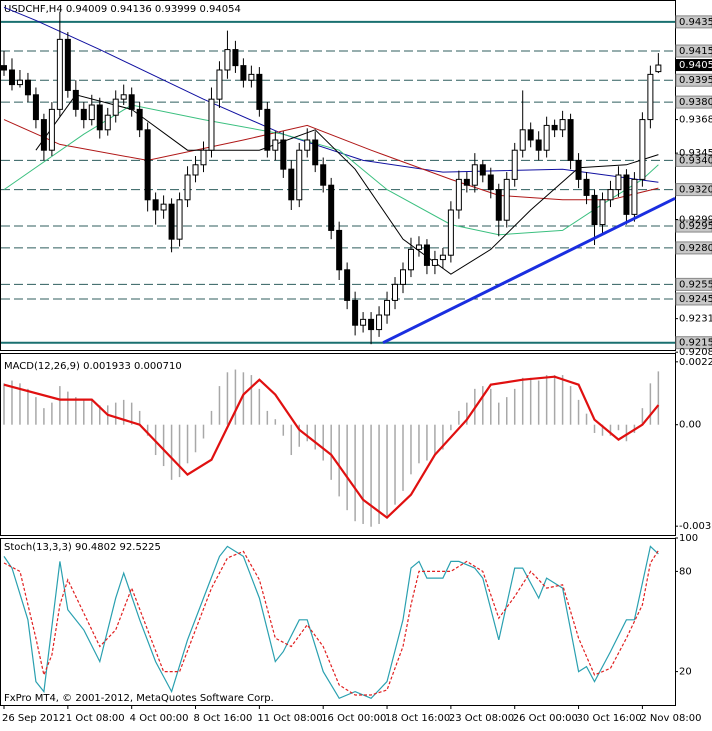 This screenshot has height=731, width=712. What do you see at coordinates (695, 65) in the screenshot?
I see `last-price-label: 0.94054` at bounding box center [695, 65].